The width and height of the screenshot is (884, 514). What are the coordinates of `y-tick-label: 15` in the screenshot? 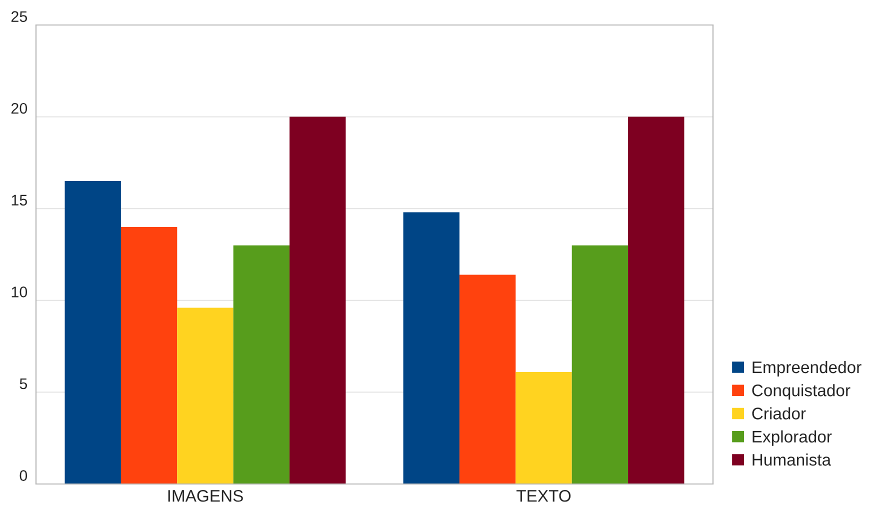 It's located at (20, 200).